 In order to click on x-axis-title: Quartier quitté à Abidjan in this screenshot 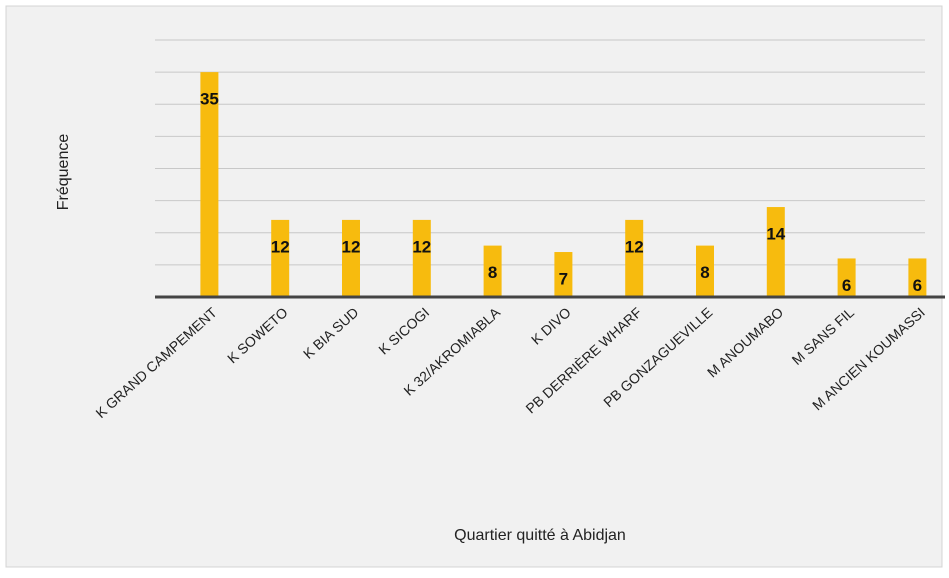, I will do `click(540, 535)`.